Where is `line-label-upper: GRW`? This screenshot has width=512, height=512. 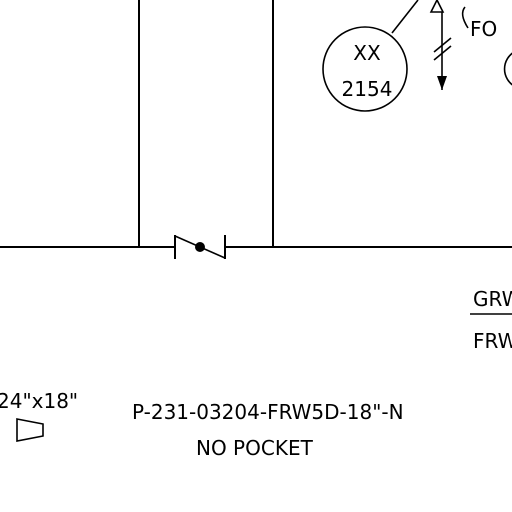
line-label-upper: GRW is located at coordinates (492, 299).